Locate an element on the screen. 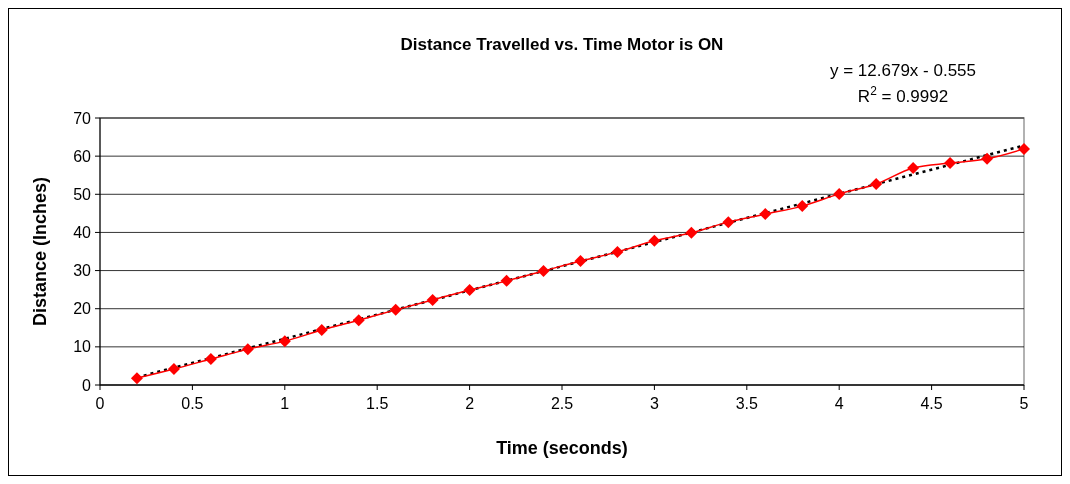  y-tick-label: 20 is located at coordinates (82, 309).